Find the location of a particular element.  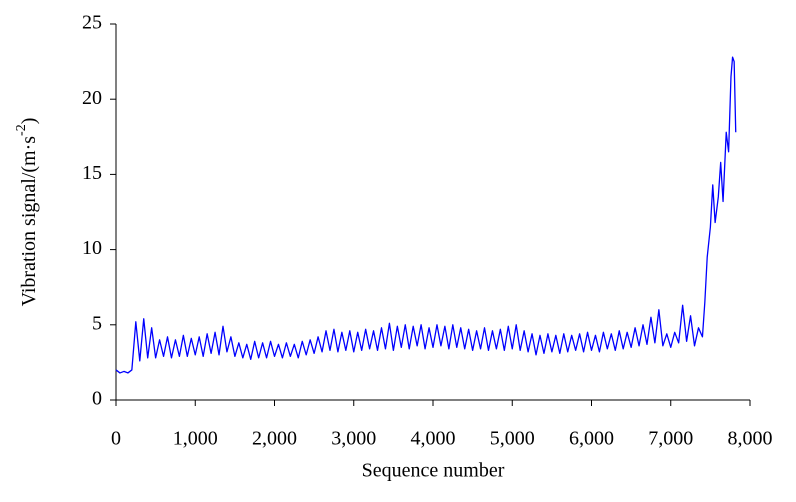

y-tick-label: 20 is located at coordinates (92, 98).